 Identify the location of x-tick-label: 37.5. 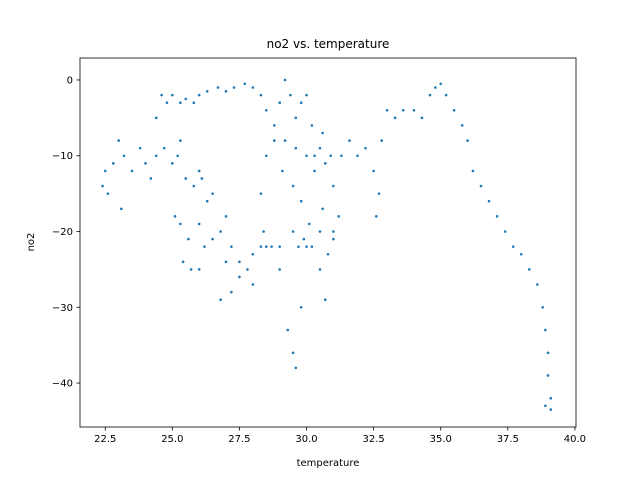
(508, 439).